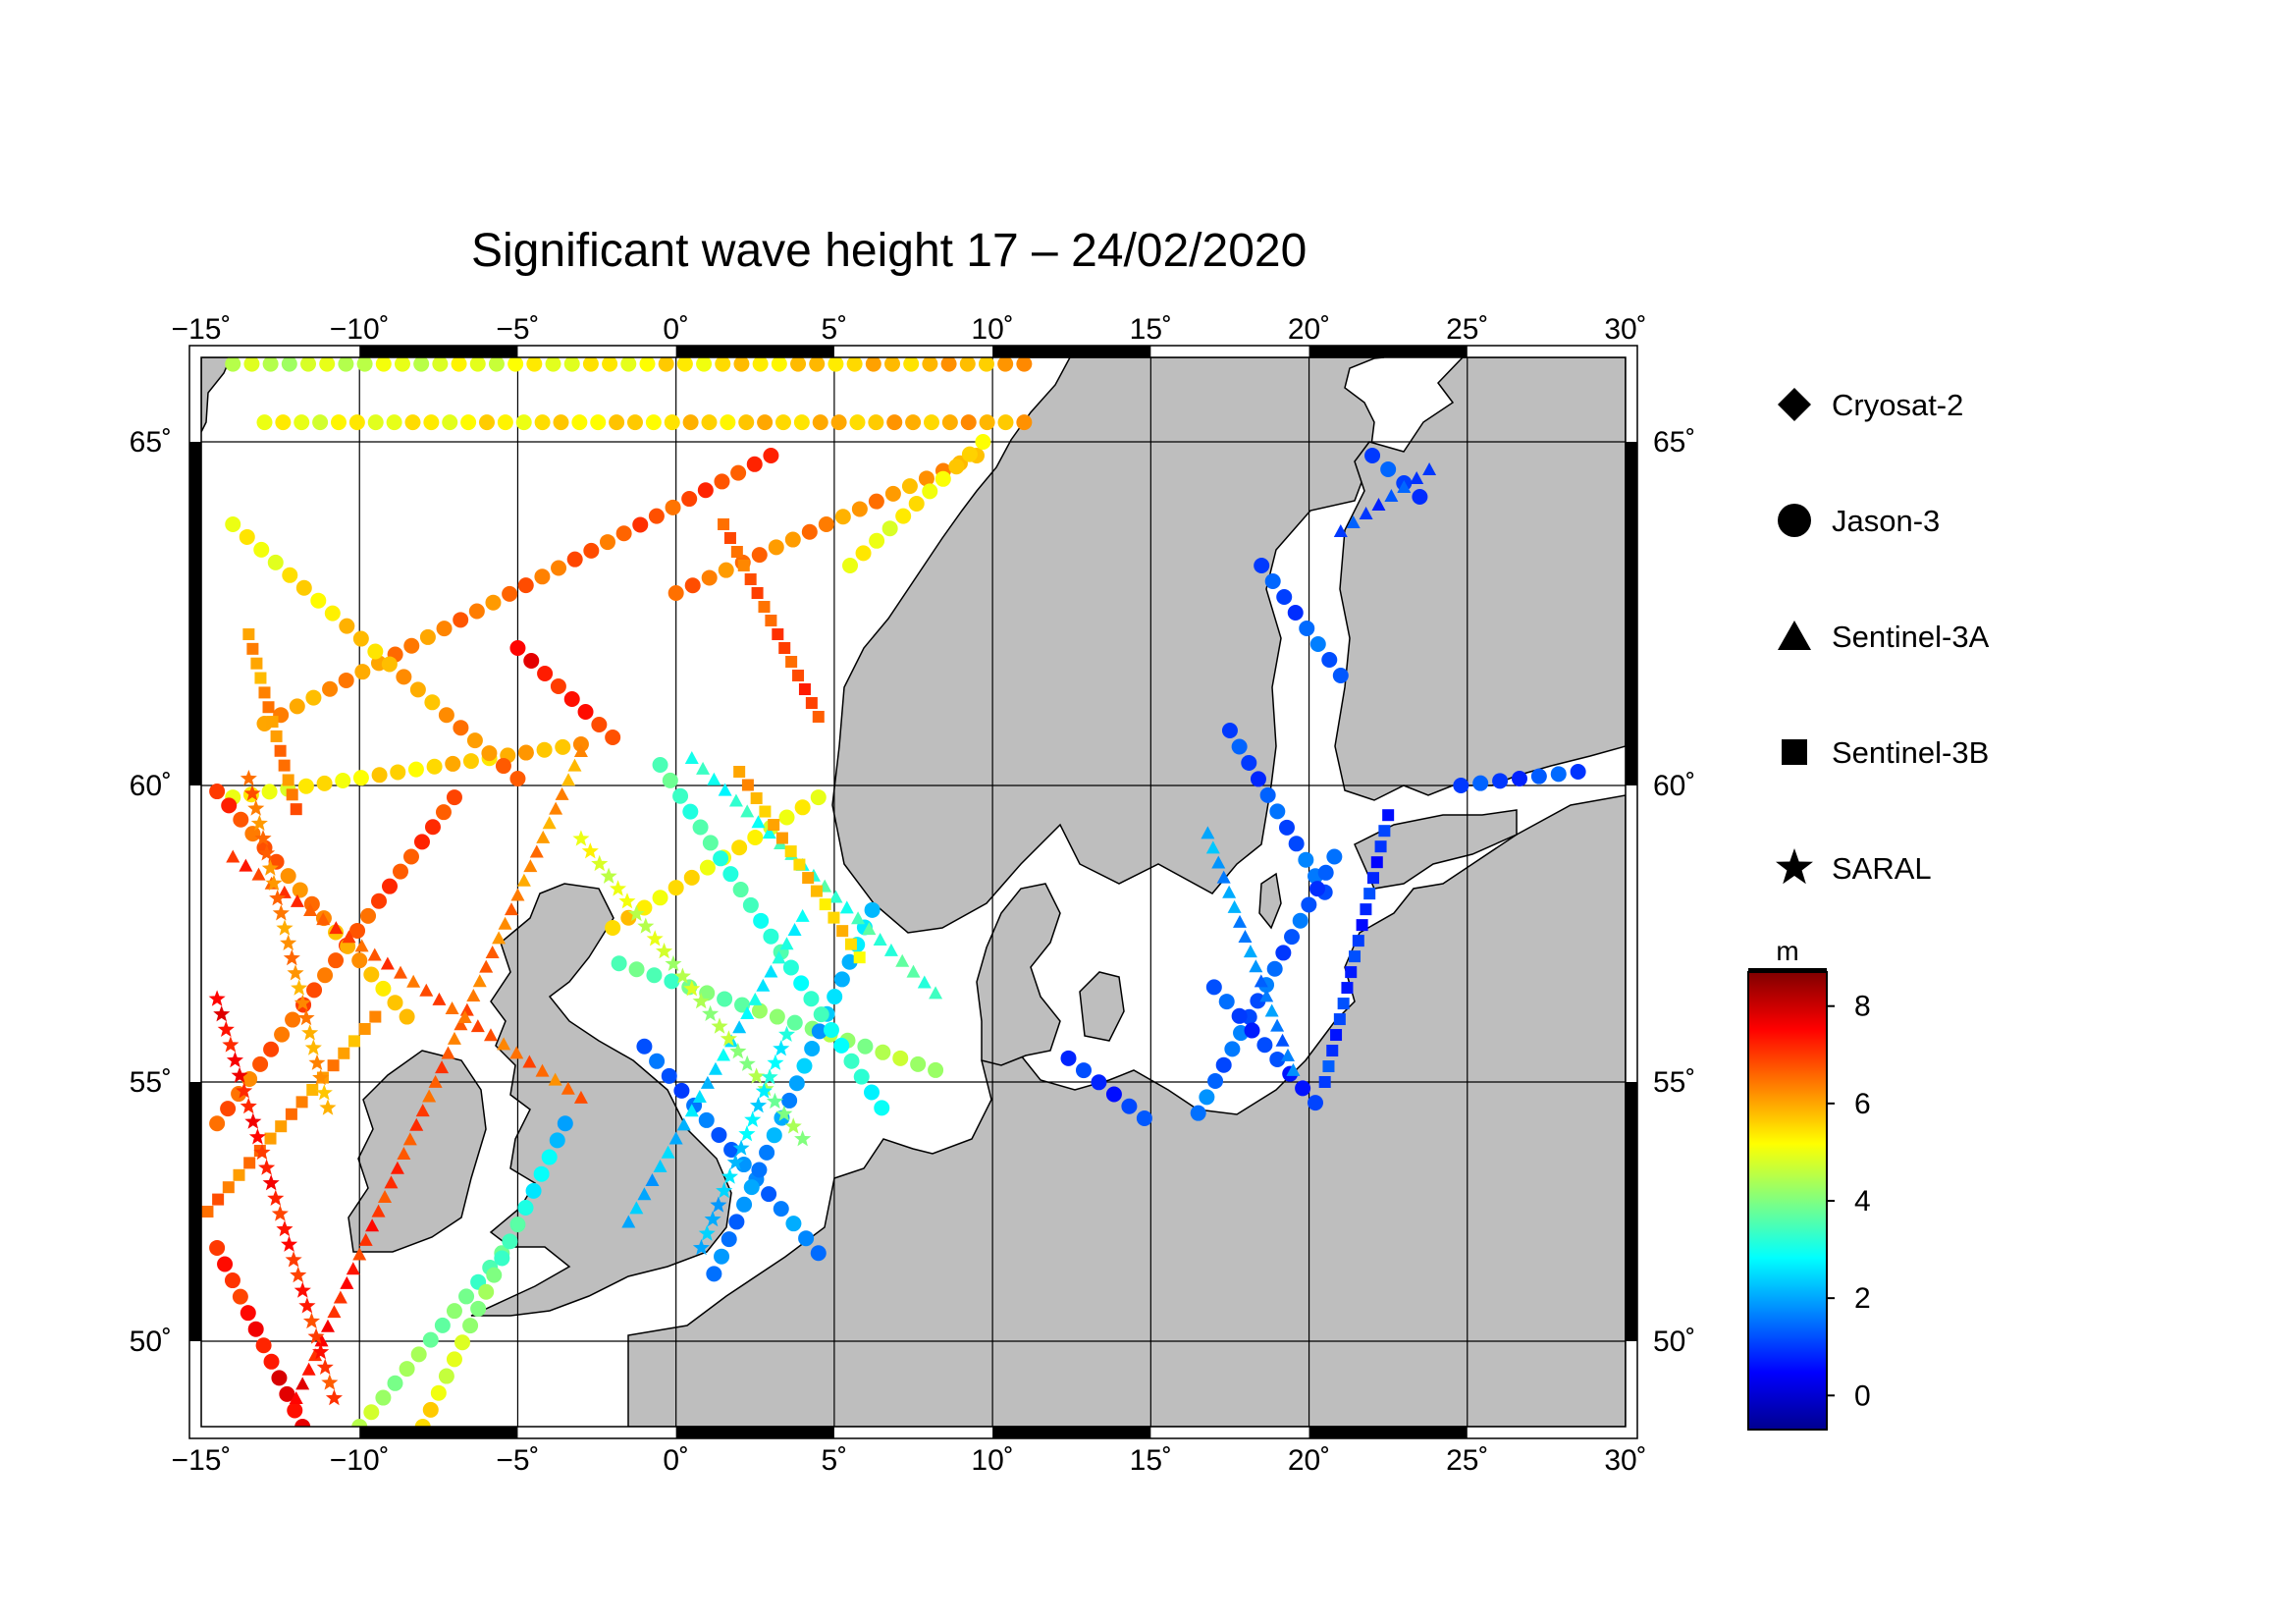  Describe the element at coordinates (1911, 637) in the screenshot. I see `legend-label: Sentinel-3A` at that location.